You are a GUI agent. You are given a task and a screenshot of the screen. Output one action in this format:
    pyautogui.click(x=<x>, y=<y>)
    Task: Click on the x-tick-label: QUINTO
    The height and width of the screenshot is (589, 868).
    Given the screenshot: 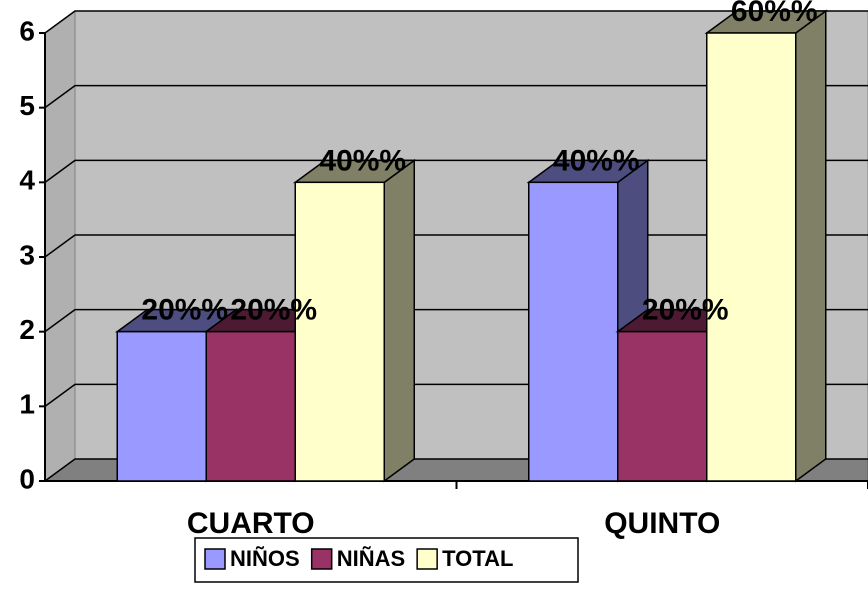 What is the action you would take?
    pyautogui.click(x=662, y=523)
    